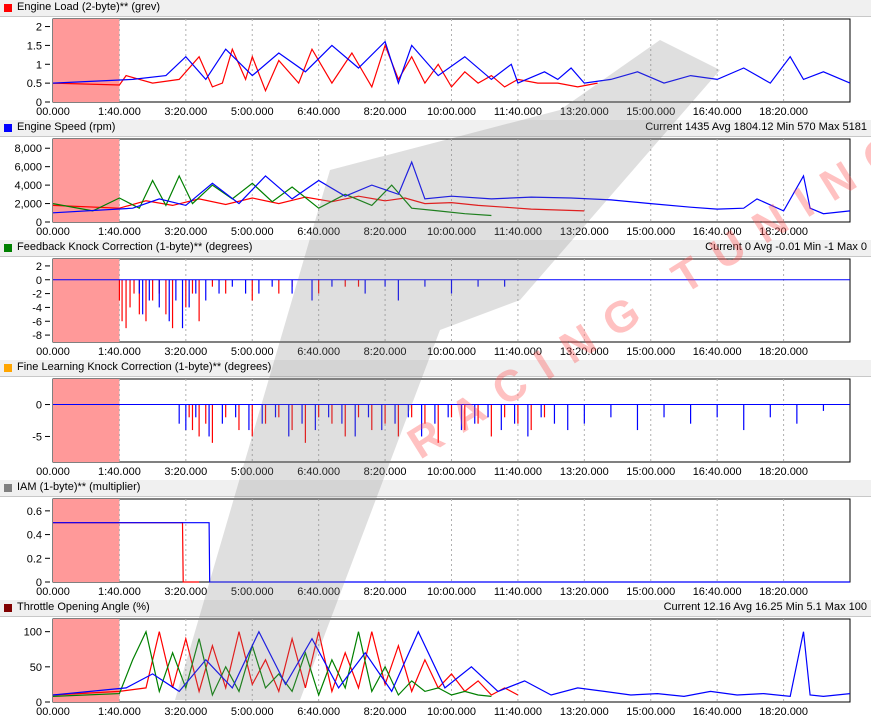  I want to click on y-tick-label: -5, so click(37, 437).